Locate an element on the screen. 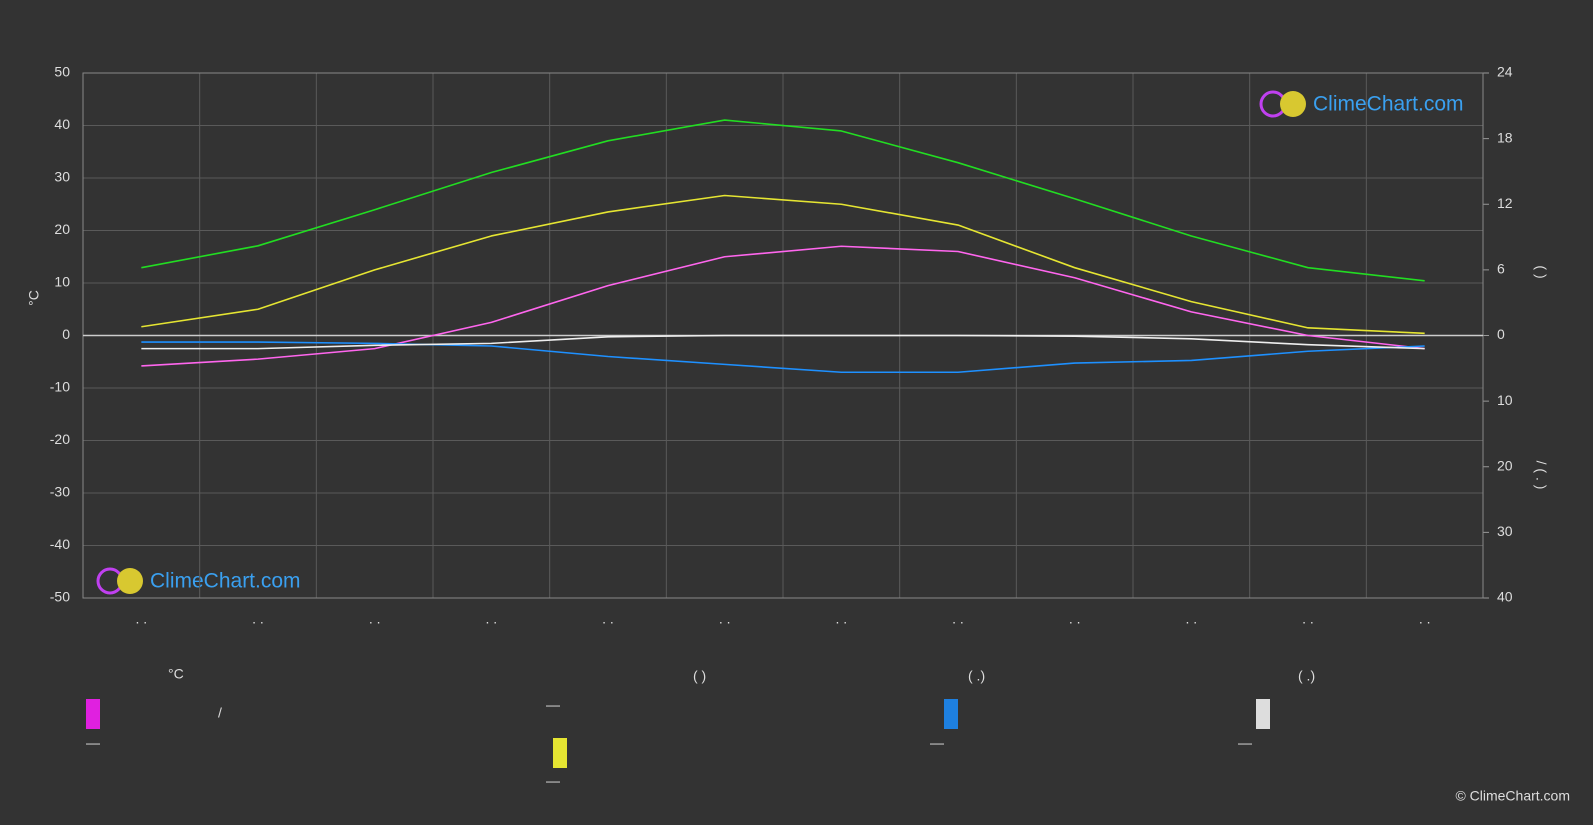  y2-axis-label: ( ) is located at coordinates (1541, 271).